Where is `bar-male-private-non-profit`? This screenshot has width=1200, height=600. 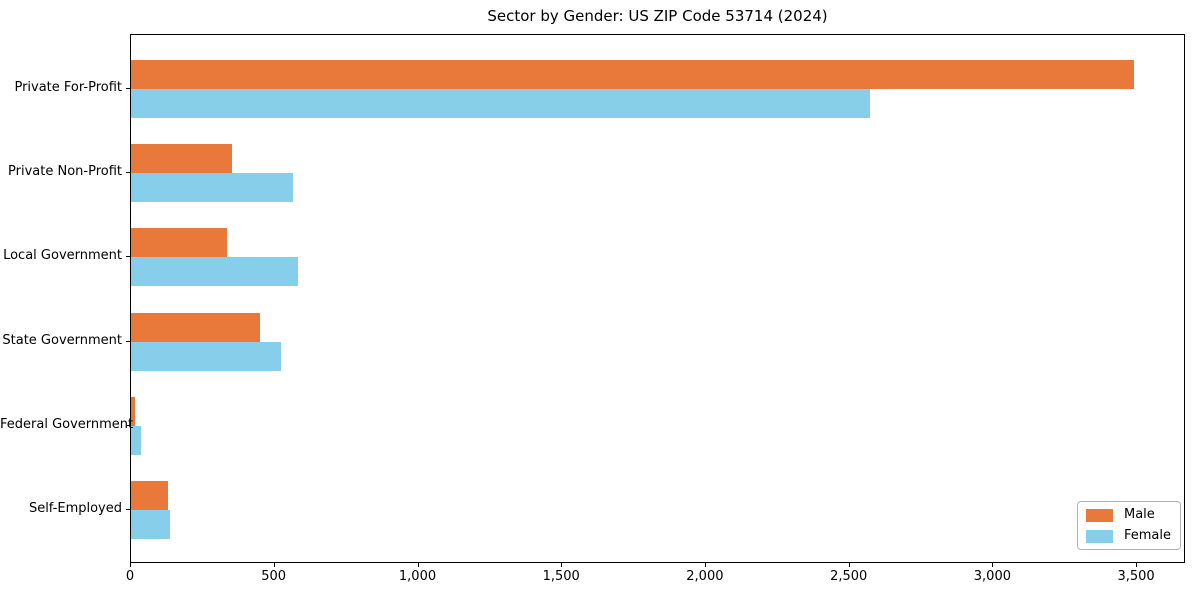
bar-male-private-non-profit is located at coordinates (181, 159).